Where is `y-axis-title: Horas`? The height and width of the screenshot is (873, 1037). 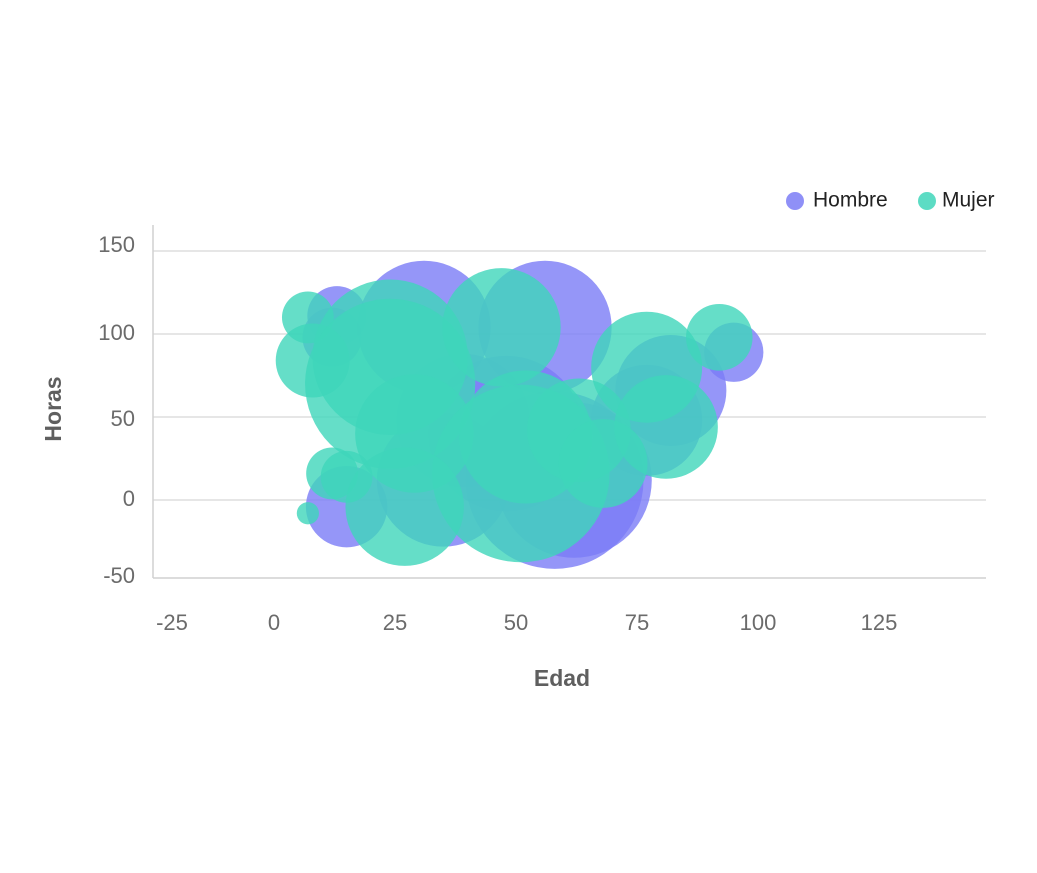 y-axis-title: Horas is located at coordinates (53, 408).